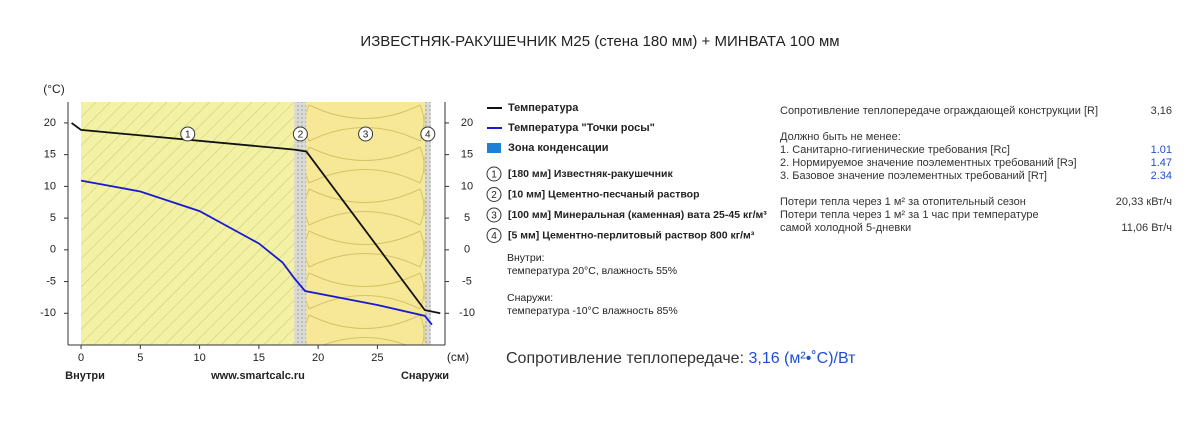 The height and width of the screenshot is (429, 1200). Describe the element at coordinates (467, 218) in the screenshot. I see `y2-tick-label: 5` at that location.